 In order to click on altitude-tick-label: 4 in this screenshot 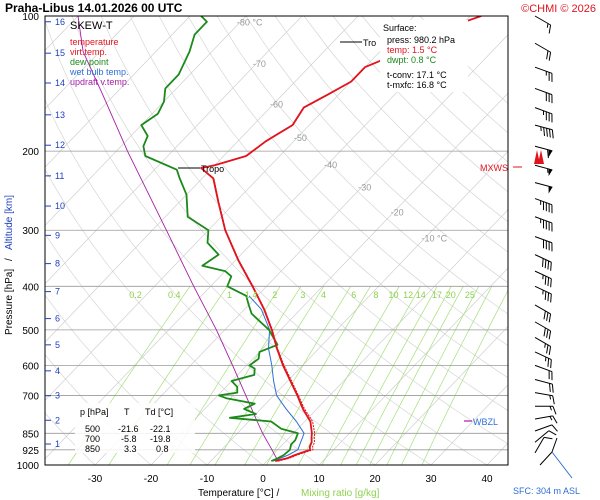, I will do `click(57, 371)`.